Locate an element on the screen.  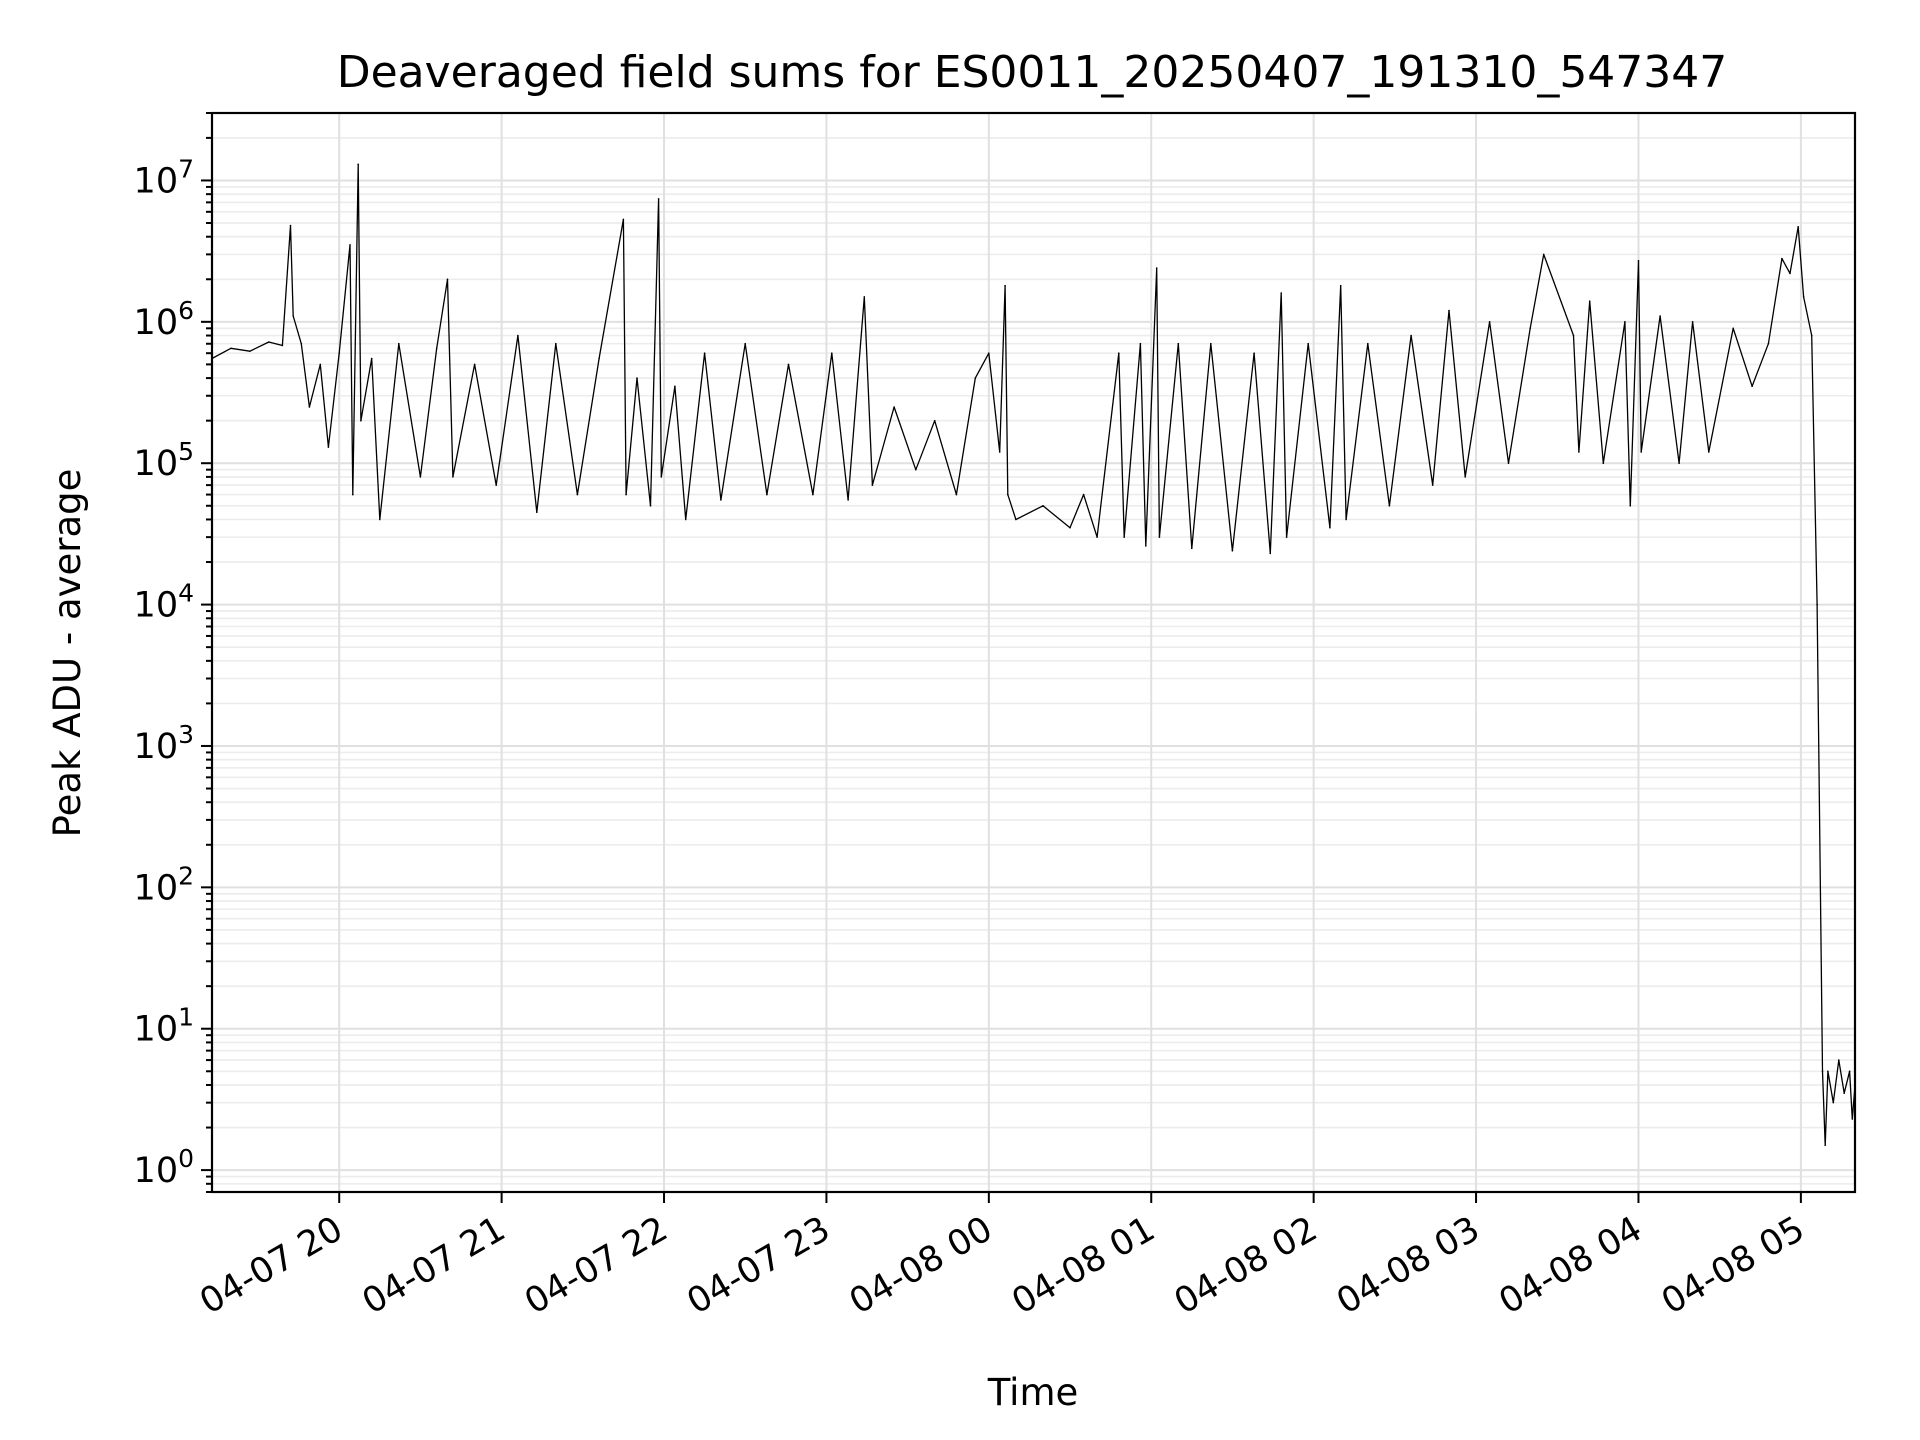
y-axis: 10⁰ 10¹ 10² 10³ 10⁴ 10⁵ 10⁶ 10⁷ is located at coordinates (173, 652).